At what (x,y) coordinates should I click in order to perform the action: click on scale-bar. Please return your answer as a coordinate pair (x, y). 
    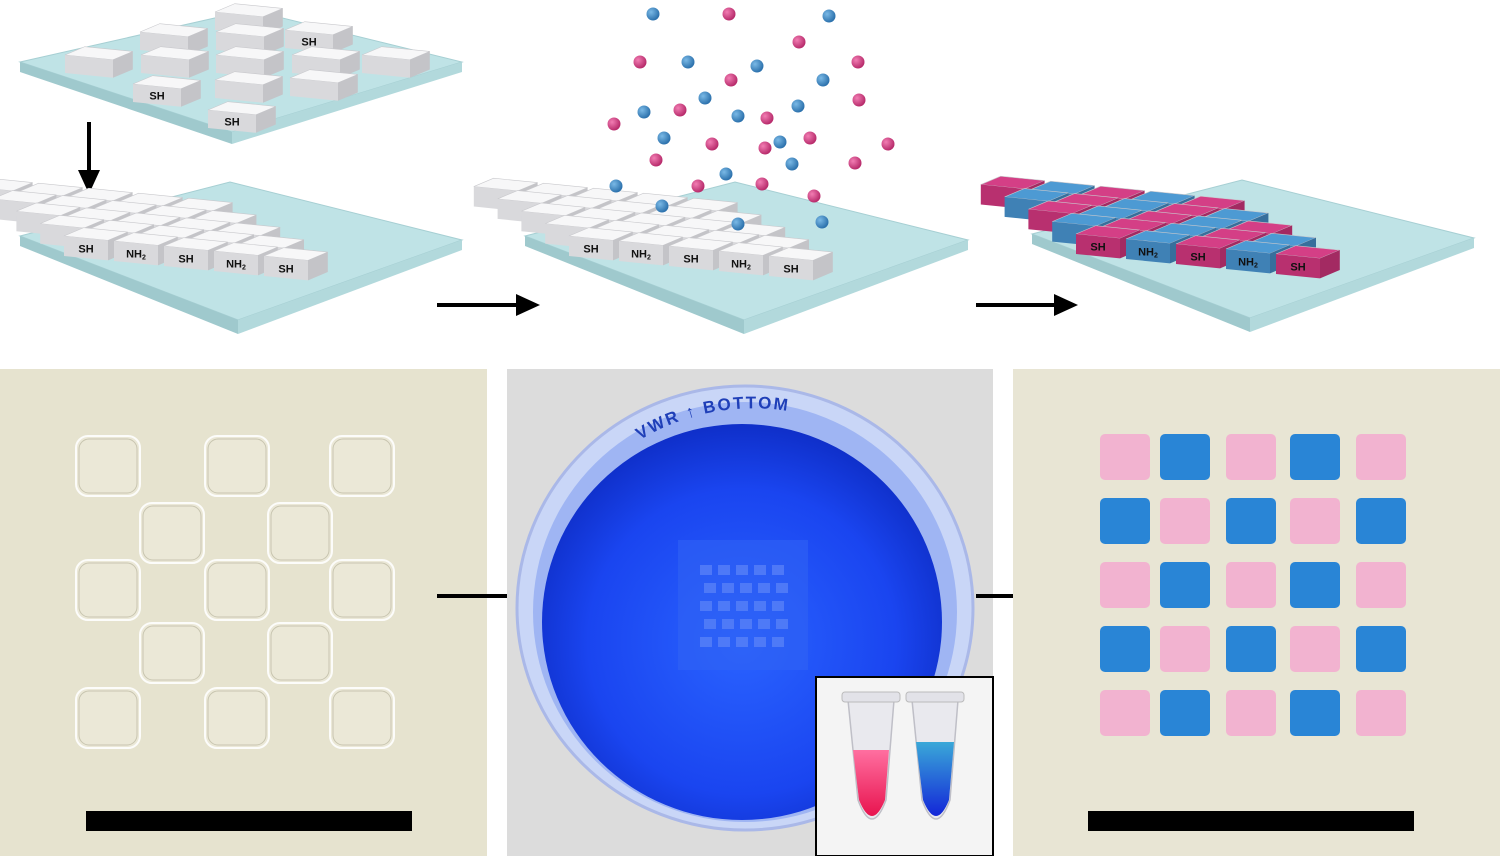
    Looking at the image, I should click on (1251, 821).